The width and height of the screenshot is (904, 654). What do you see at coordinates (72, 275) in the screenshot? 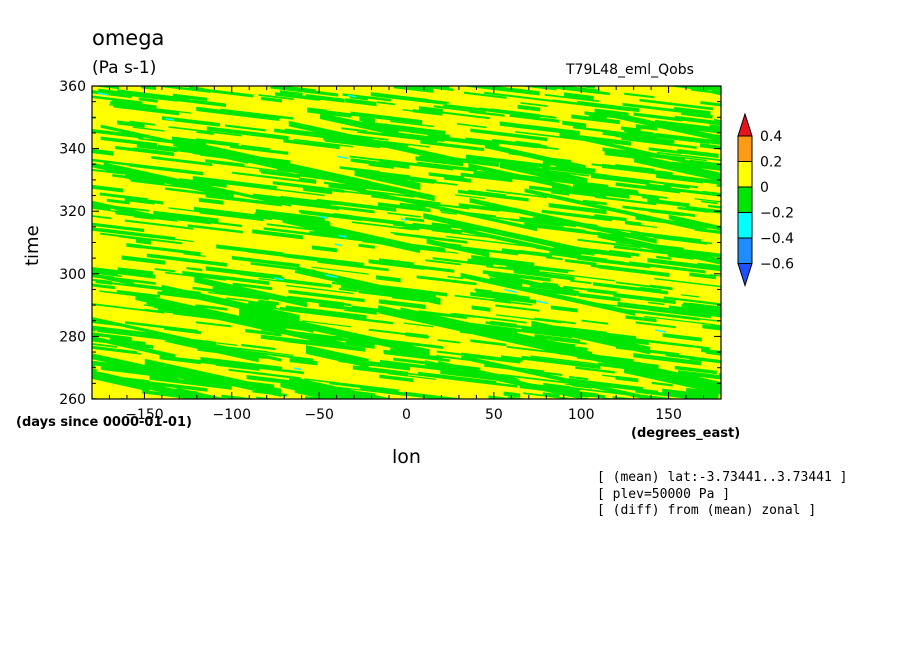
I see `y-tick-label: 300` at bounding box center [72, 275].